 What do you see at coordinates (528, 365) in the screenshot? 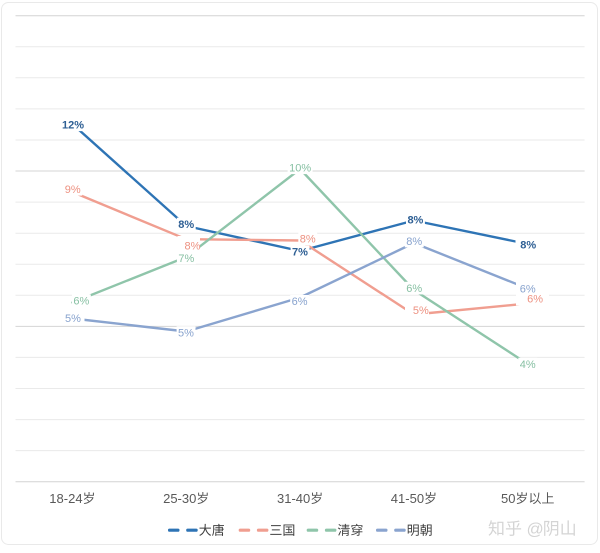
I see `svg-text: 4%` at bounding box center [528, 365].